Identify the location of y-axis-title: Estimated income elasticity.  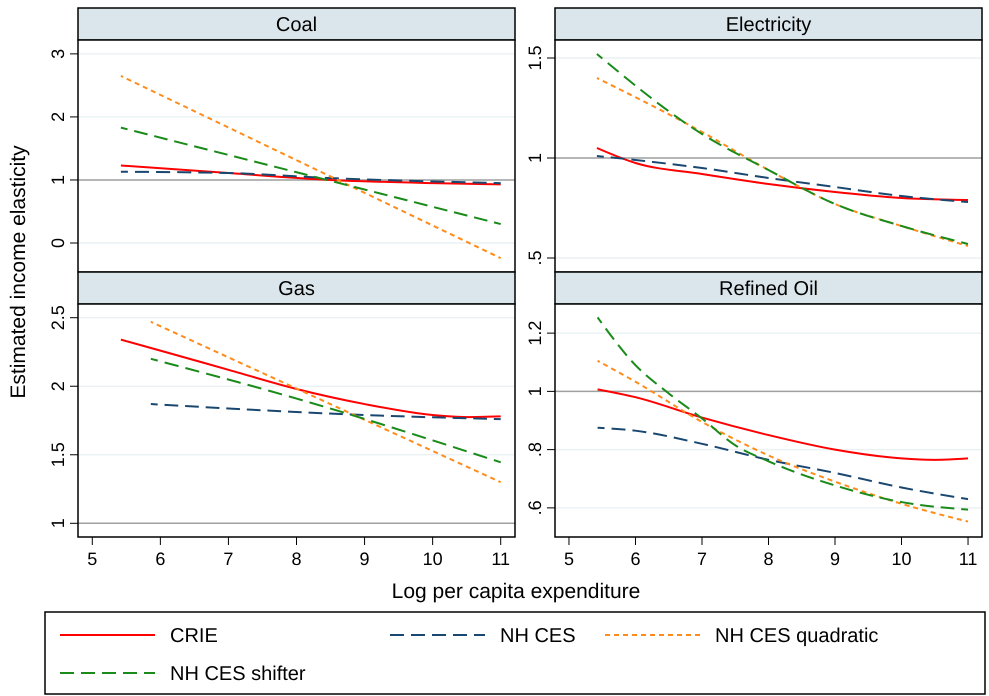
(18, 271).